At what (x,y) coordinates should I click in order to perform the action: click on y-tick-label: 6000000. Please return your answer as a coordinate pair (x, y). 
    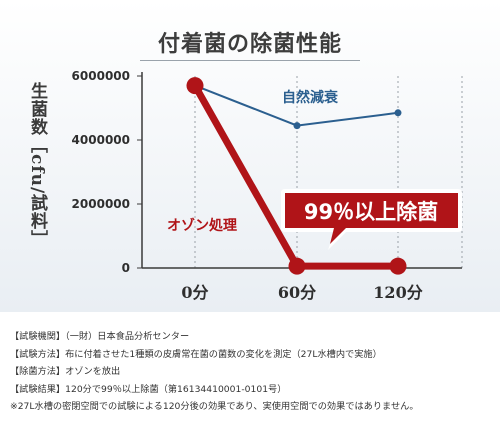
    Looking at the image, I should click on (101, 76).